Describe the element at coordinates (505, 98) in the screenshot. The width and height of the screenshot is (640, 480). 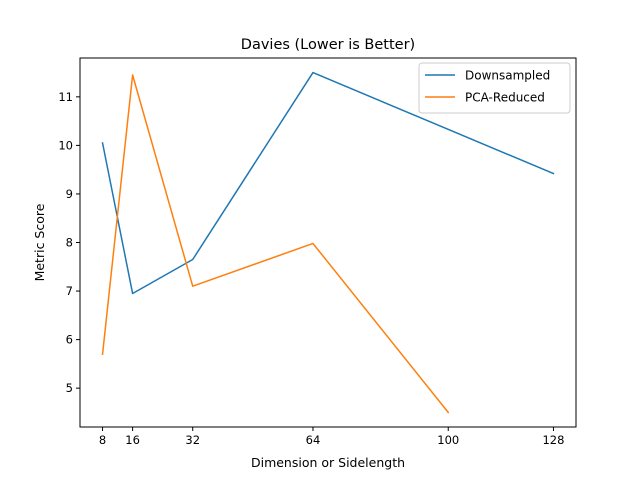
I see `legend-label-2: PCA-Reduced` at that location.